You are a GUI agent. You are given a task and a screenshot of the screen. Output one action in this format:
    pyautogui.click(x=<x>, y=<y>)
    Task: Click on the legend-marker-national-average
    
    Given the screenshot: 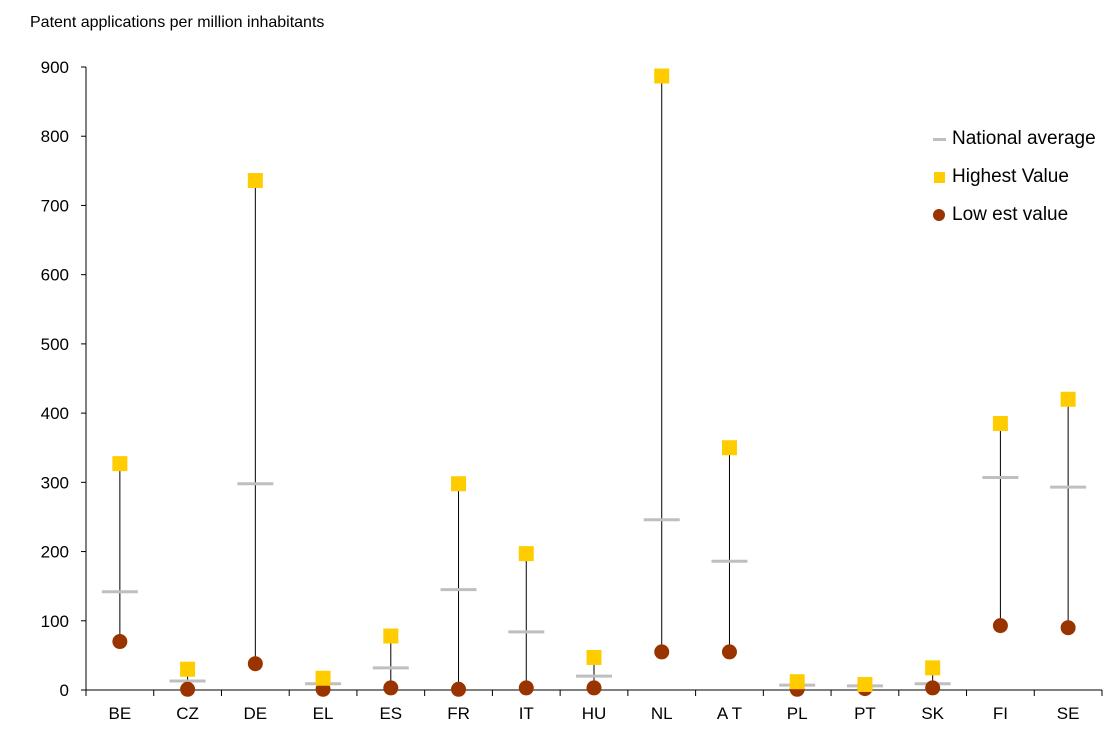 What is the action you would take?
    pyautogui.click(x=939, y=139)
    